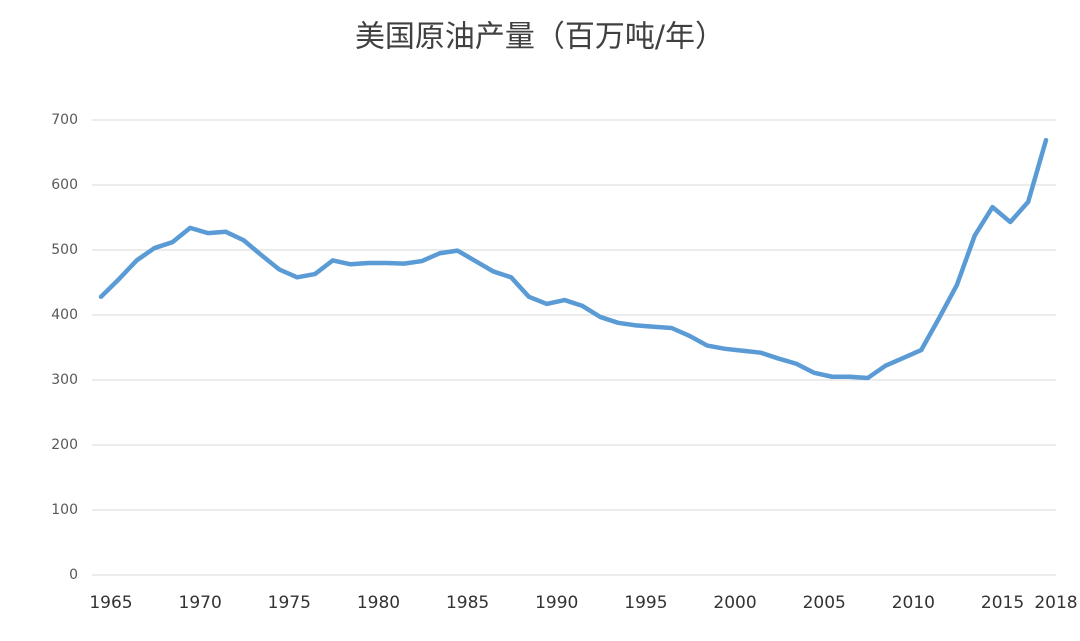 This screenshot has height=641, width=1080. I want to click on x-tick-label: 1975, so click(289, 603).